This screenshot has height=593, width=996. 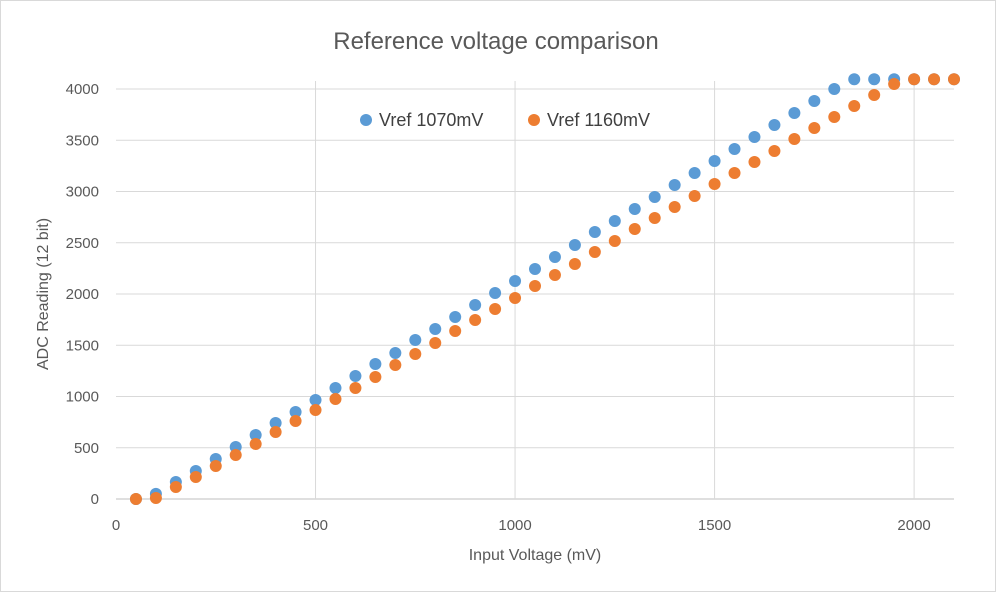 What do you see at coordinates (315, 525) in the screenshot?
I see `x-tick-label: 500` at bounding box center [315, 525].